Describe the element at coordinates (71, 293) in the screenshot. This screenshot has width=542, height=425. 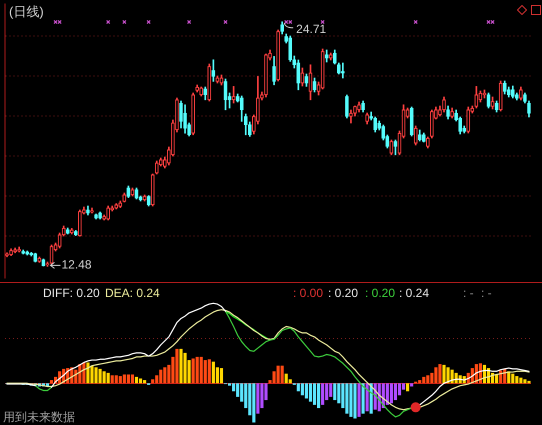
I see `text: DIFF: 0.20` at that location.